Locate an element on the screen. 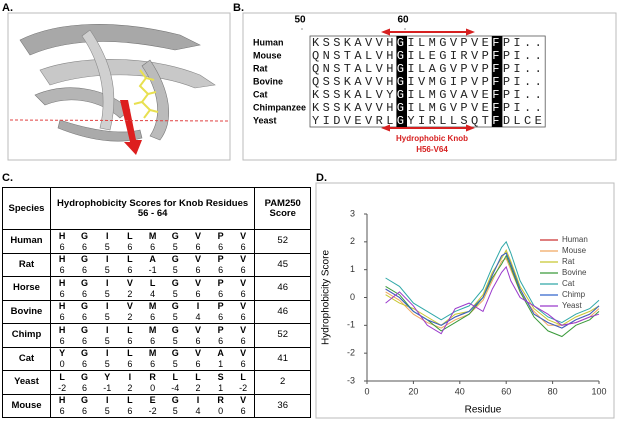 The height and width of the screenshot is (421, 617). species-cell: Mouse is located at coordinates (26, 405).